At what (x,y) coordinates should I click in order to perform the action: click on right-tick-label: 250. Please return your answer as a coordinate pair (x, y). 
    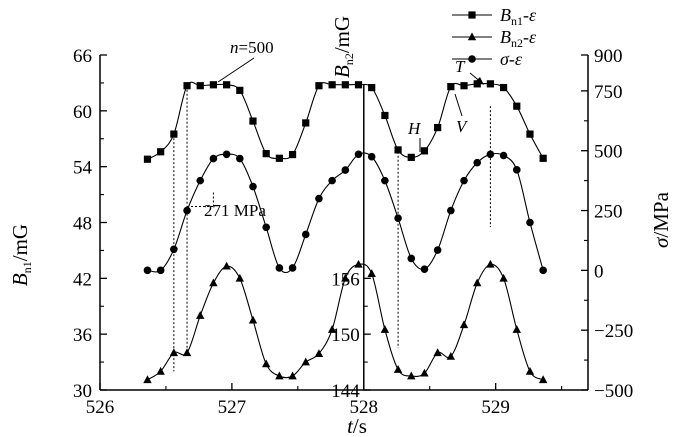
    Looking at the image, I should click on (608, 212).